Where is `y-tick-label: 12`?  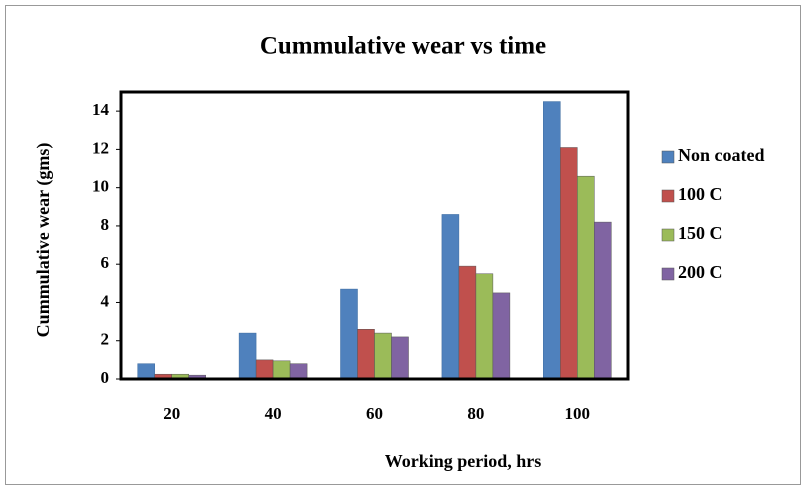 y-tick-label: 12 is located at coordinates (100, 147).